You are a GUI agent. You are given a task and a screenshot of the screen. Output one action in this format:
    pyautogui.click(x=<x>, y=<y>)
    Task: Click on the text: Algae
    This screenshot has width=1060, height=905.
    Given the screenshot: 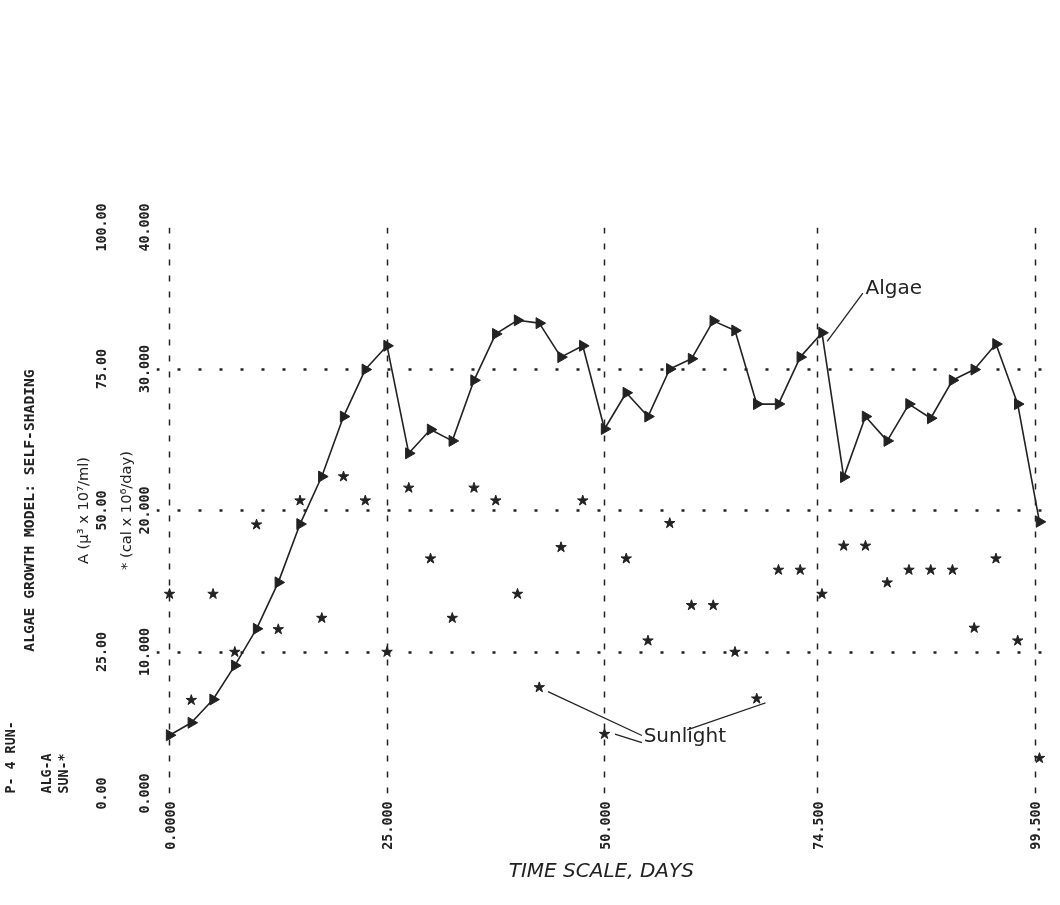 What is the action you would take?
    pyautogui.click(x=893, y=286)
    